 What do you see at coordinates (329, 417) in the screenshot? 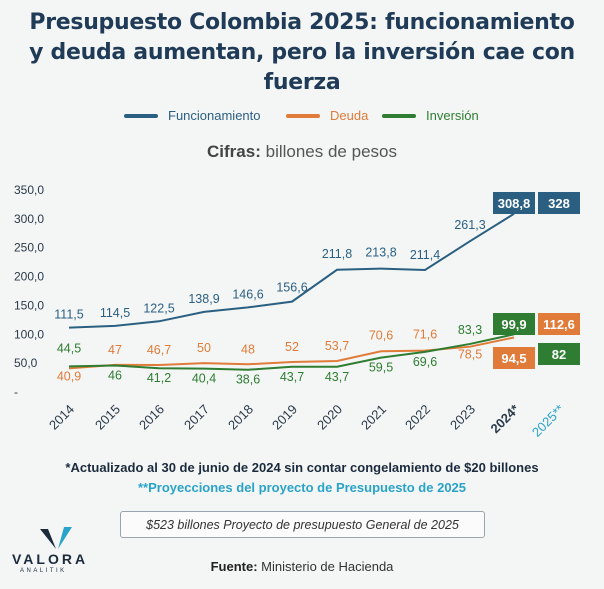
I see `x-tick-label: 2020` at bounding box center [329, 417].